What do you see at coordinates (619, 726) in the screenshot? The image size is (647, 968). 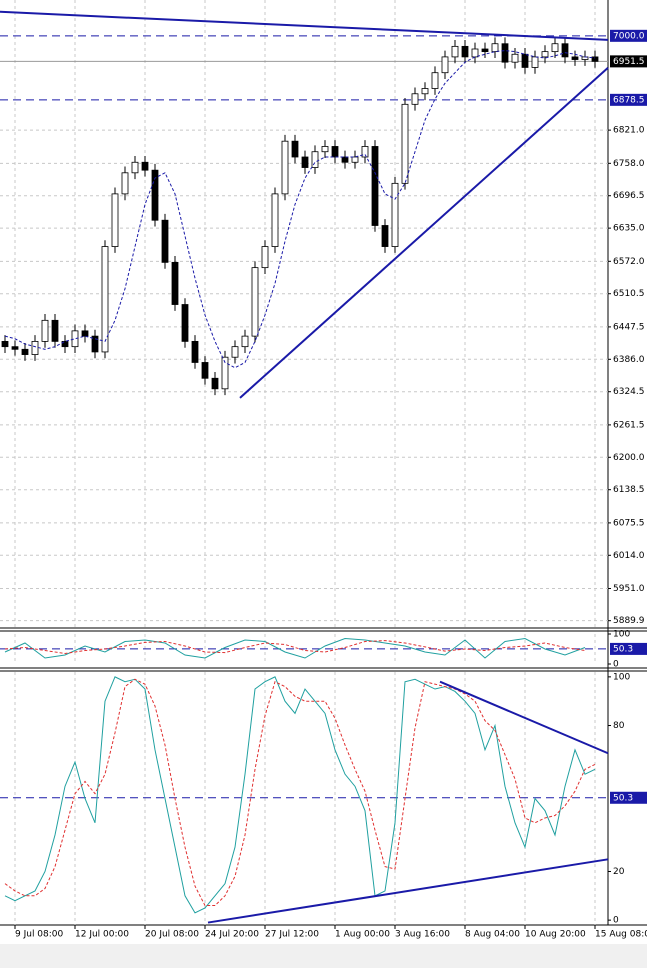 I see `y-tick-label: 80` at bounding box center [619, 726].